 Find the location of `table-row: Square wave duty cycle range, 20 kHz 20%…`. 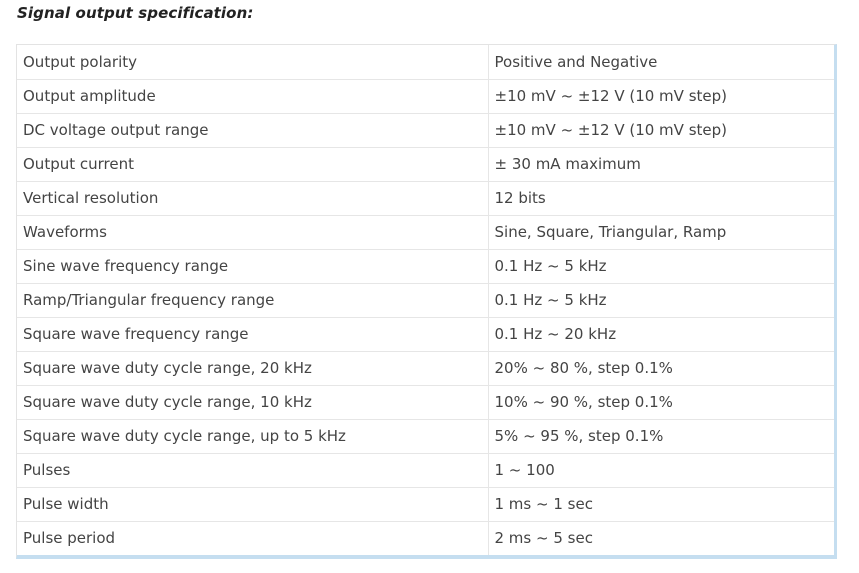

table-row: Square wave duty cycle range, 20 kHz 20%… is located at coordinates (425, 368).